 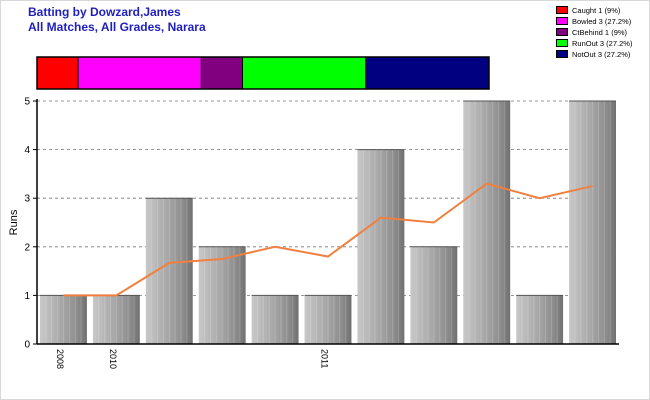 What do you see at coordinates (60, 359) in the screenshot?
I see `x-tick-label: 2008` at bounding box center [60, 359].